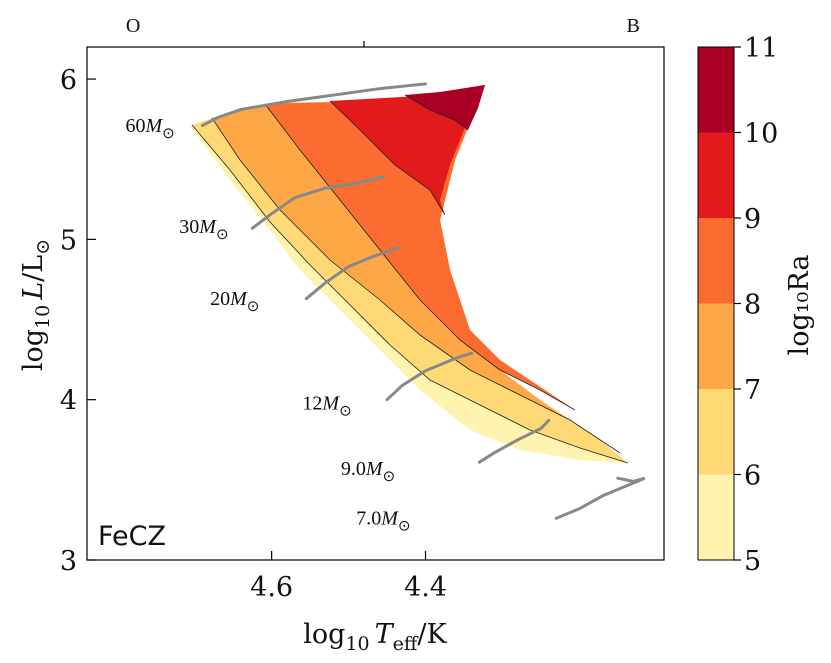 This screenshot has height=663, width=831. What do you see at coordinates (375, 637) in the screenshot?
I see `x-axis-label: log10 Teff/K` at bounding box center [375, 637].